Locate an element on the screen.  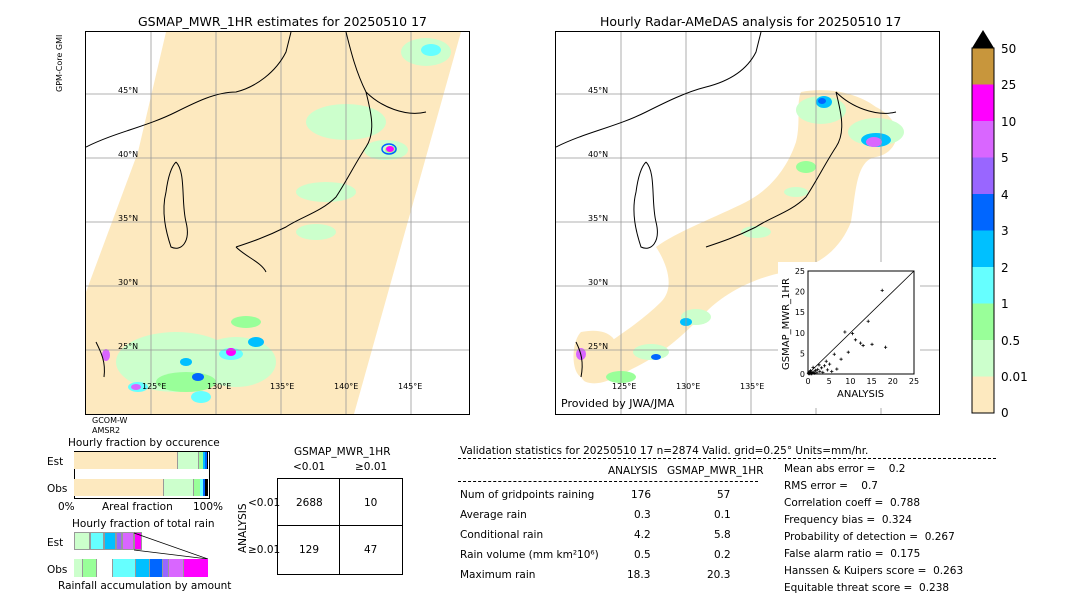
occurrence-obs-label: Obs is located at coordinates (57, 489).